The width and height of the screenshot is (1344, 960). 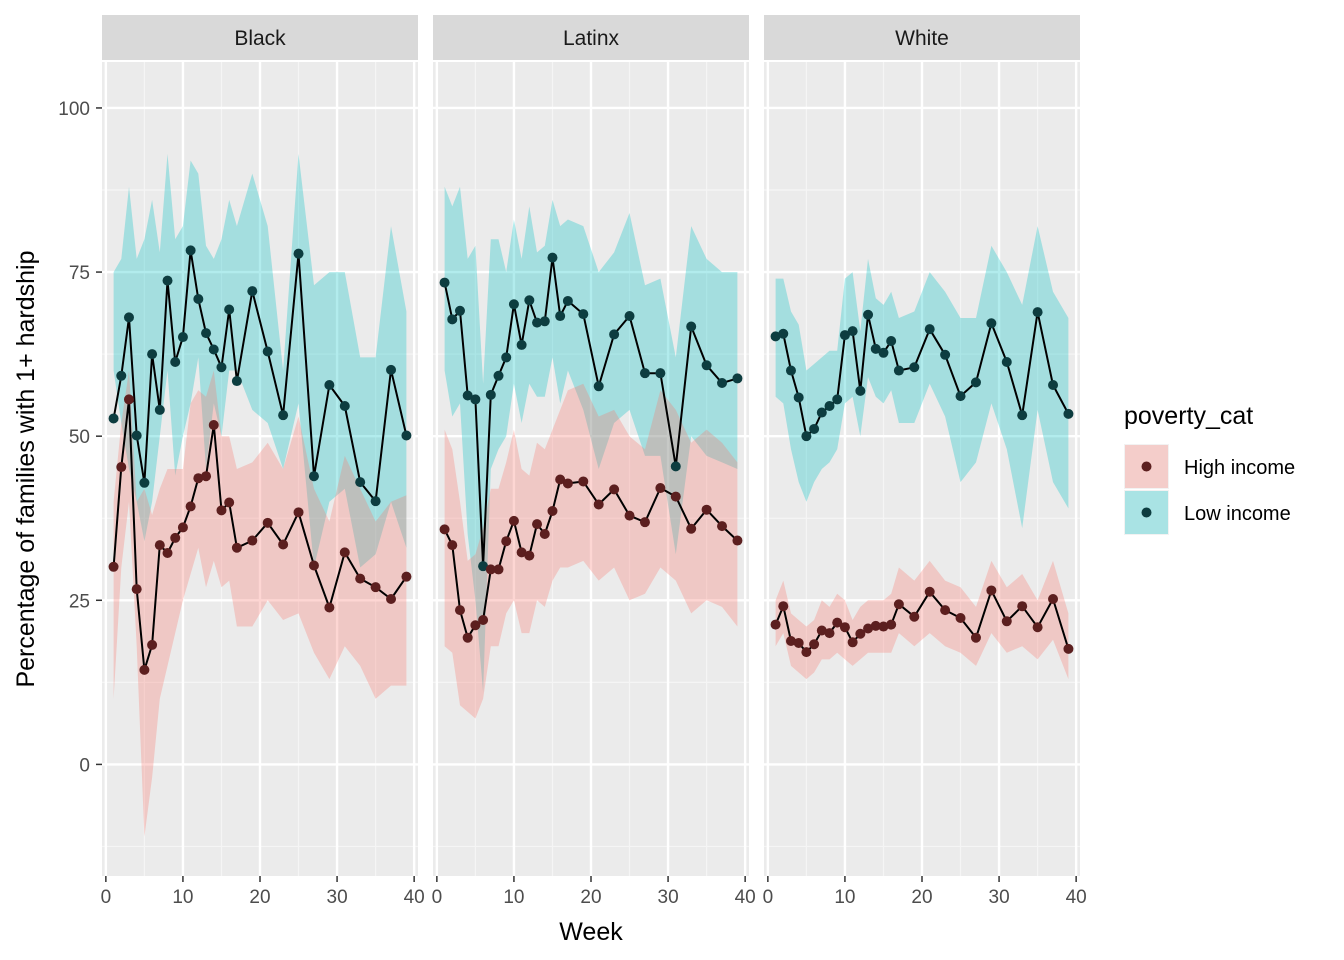 What do you see at coordinates (1146, 512) in the screenshot?
I see `legend-key-point` at bounding box center [1146, 512].